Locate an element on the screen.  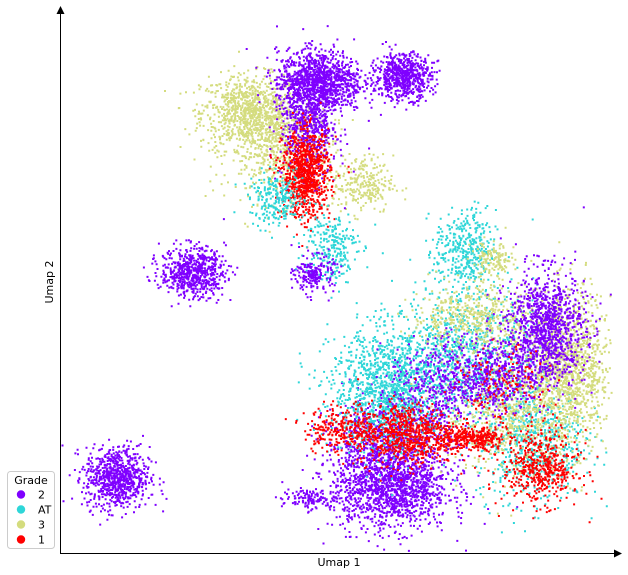
legend-marker-at is located at coordinates (21, 509).